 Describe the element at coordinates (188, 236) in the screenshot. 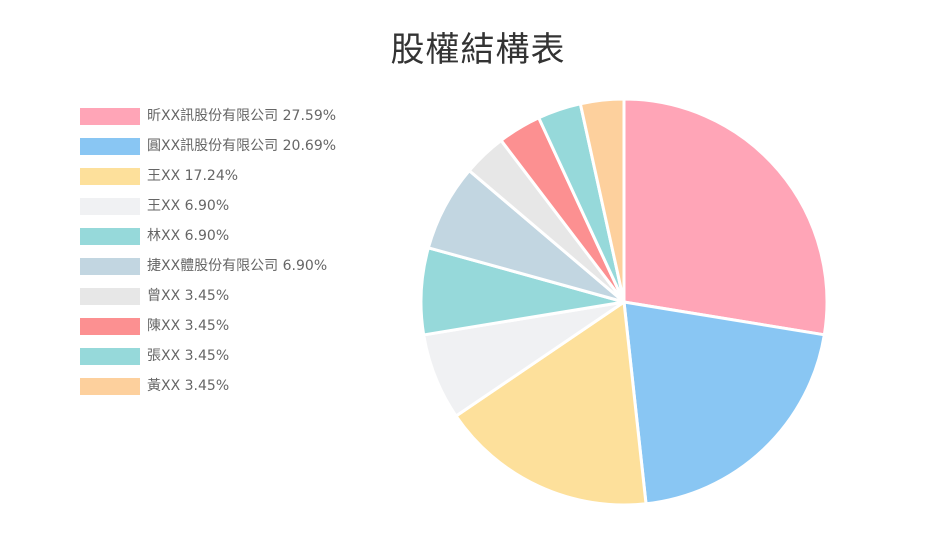

I see `legend-label: 林XX 6.90%` at that location.